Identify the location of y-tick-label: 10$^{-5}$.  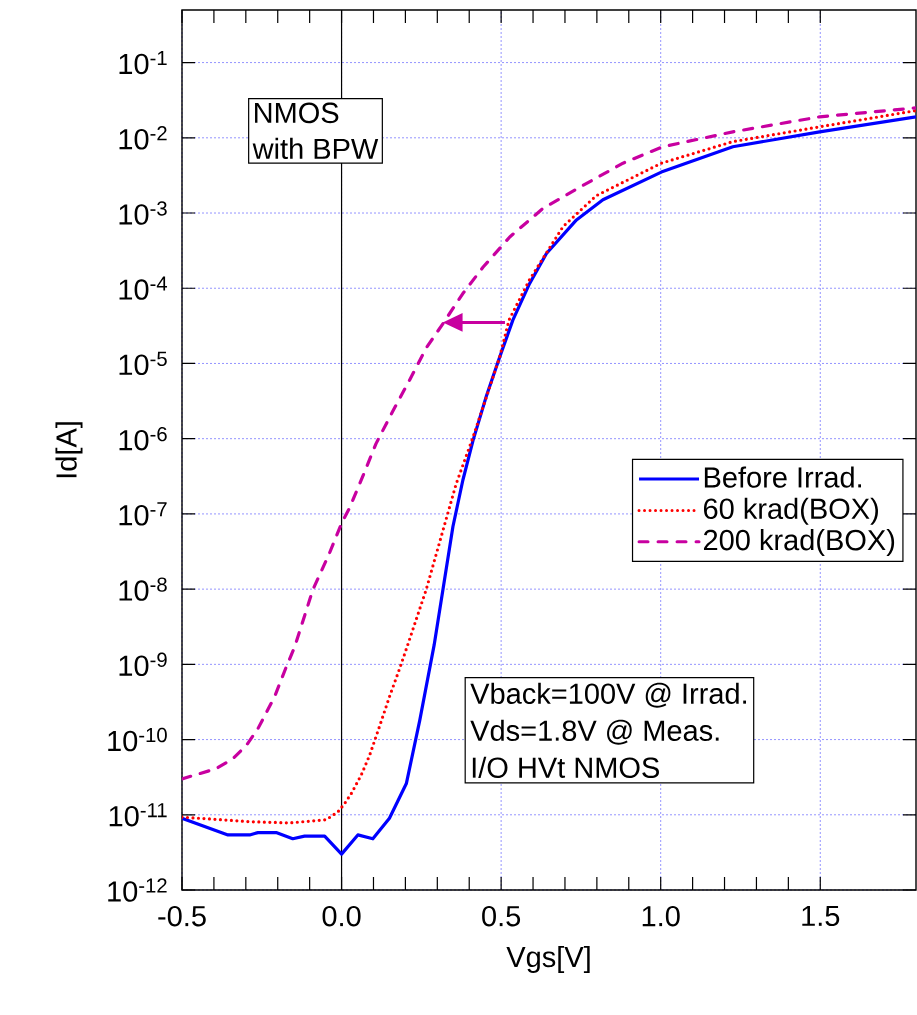
(143, 363).